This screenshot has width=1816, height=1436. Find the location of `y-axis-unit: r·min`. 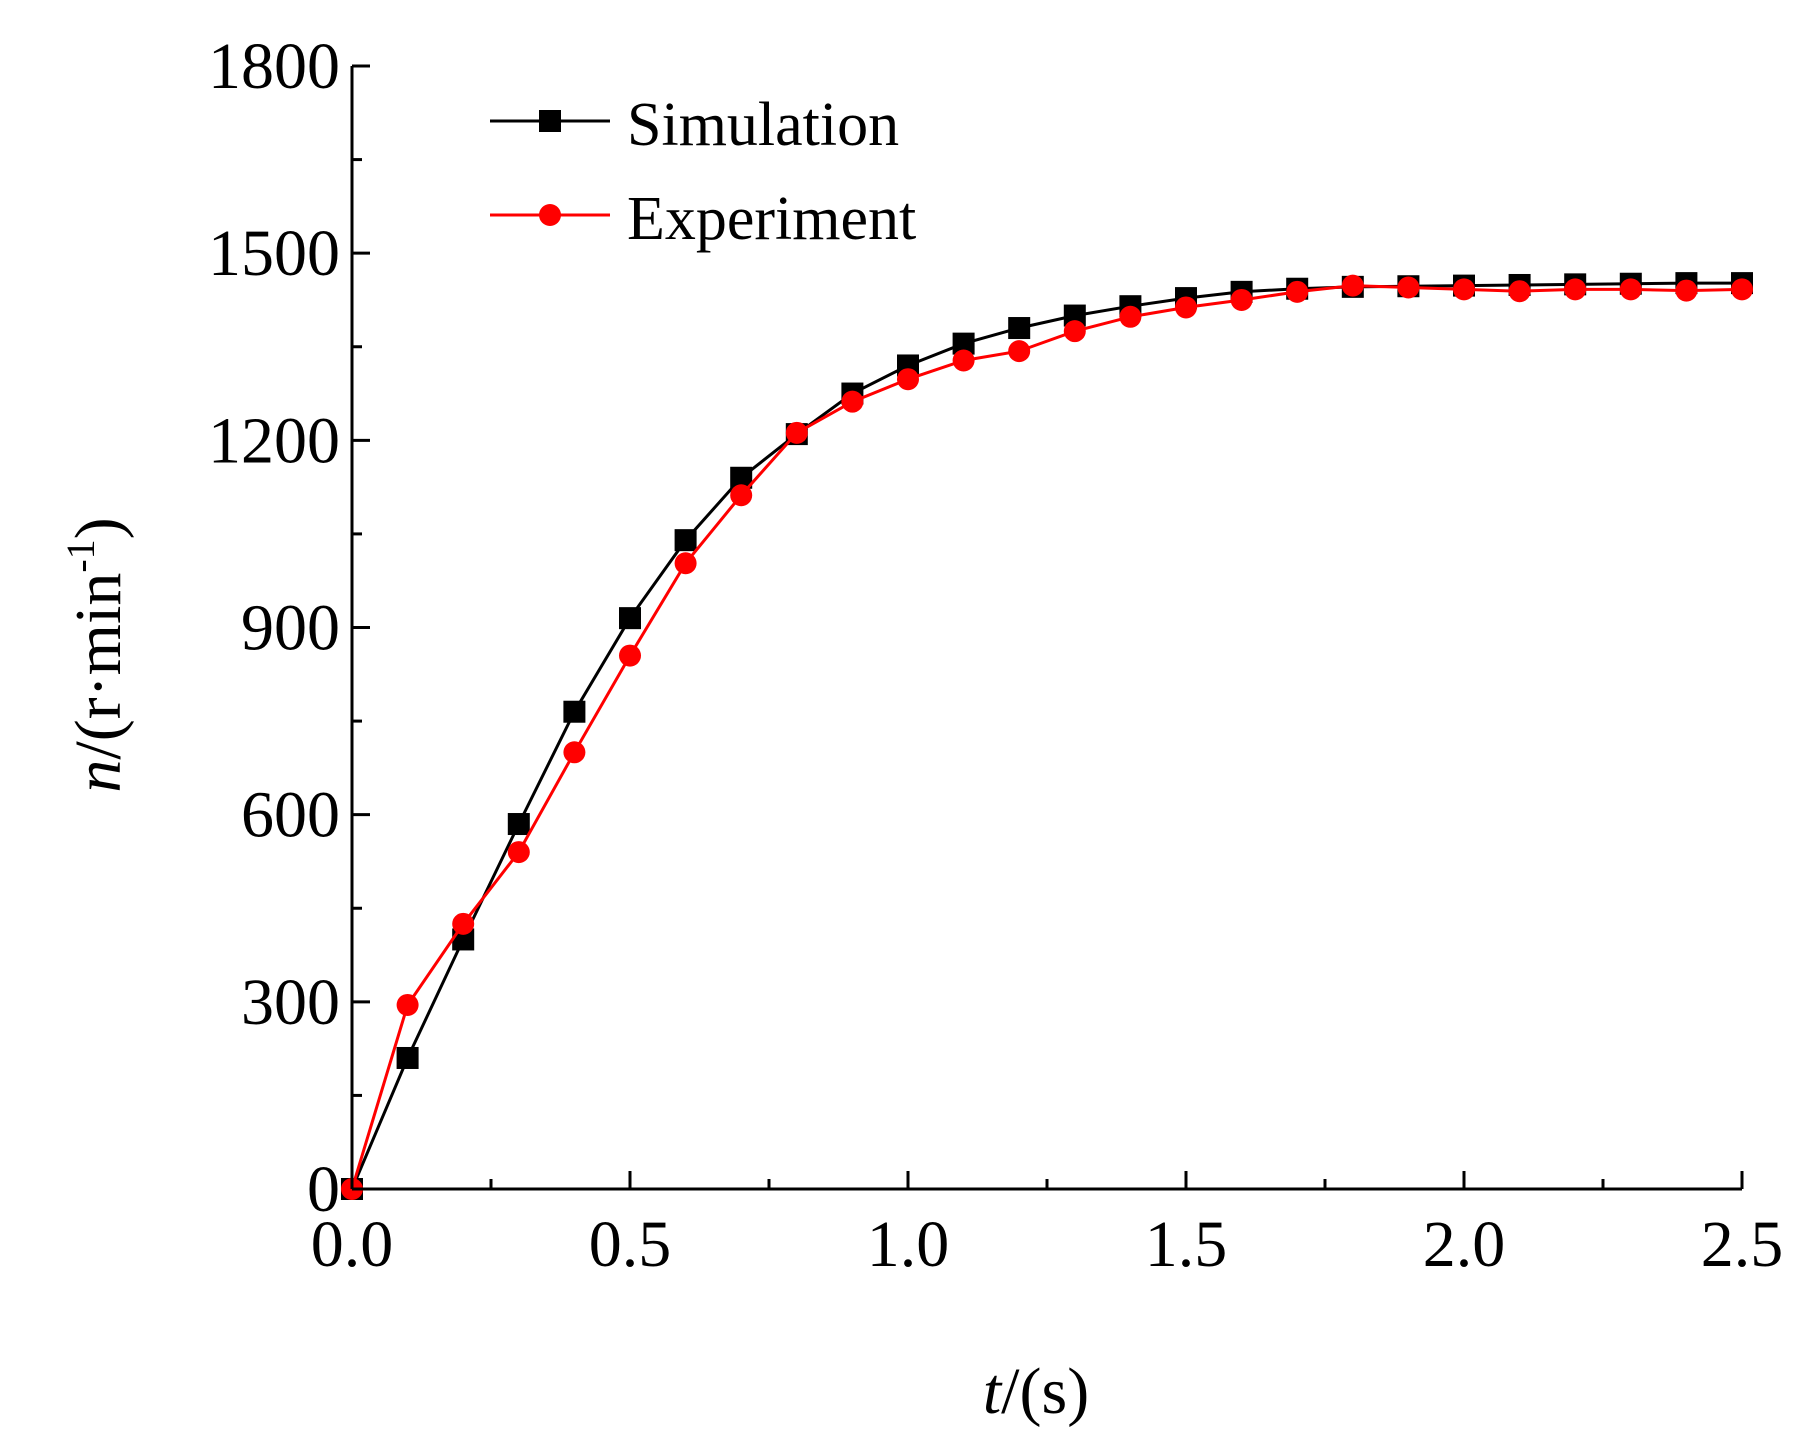

y-axis-unit: r·min is located at coordinates (98, 646).